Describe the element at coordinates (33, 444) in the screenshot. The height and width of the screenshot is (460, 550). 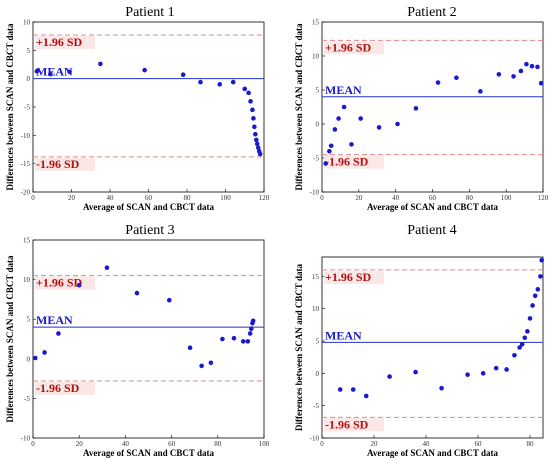
I see `x-tick-label: 0` at that location.